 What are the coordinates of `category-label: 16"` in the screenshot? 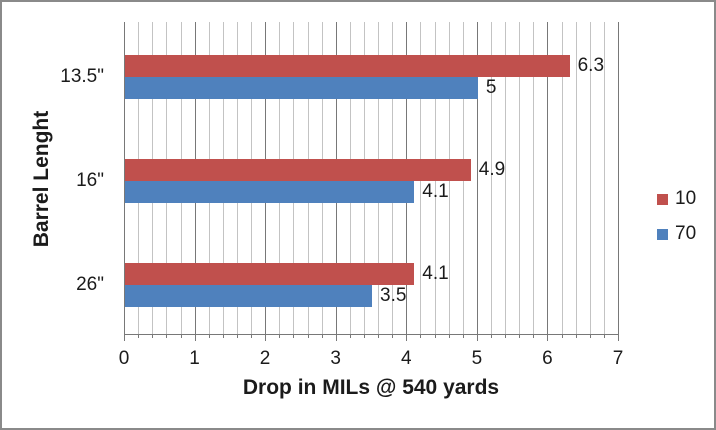 It's located at (90, 180).